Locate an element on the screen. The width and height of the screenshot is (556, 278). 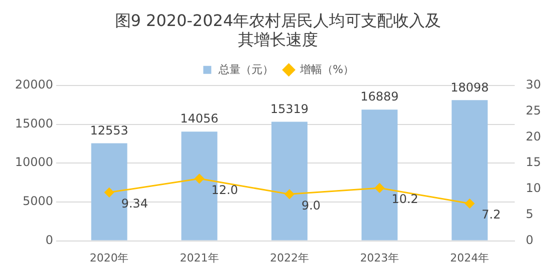
y-tick-label: 5000 is located at coordinates (38, 201).